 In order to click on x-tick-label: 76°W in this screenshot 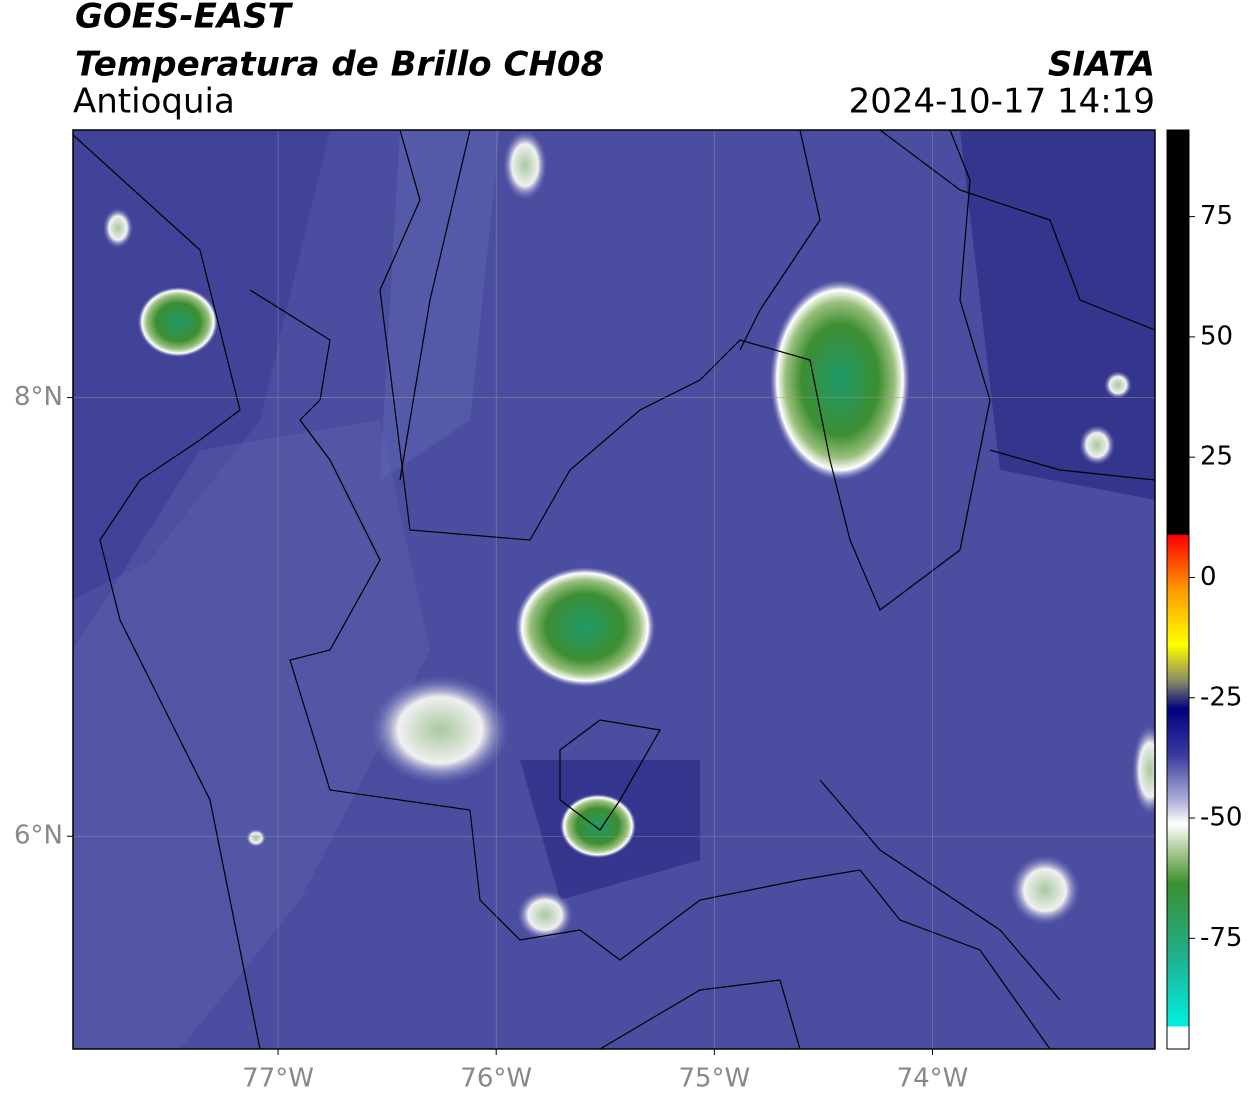, I will do `click(496, 1079)`.